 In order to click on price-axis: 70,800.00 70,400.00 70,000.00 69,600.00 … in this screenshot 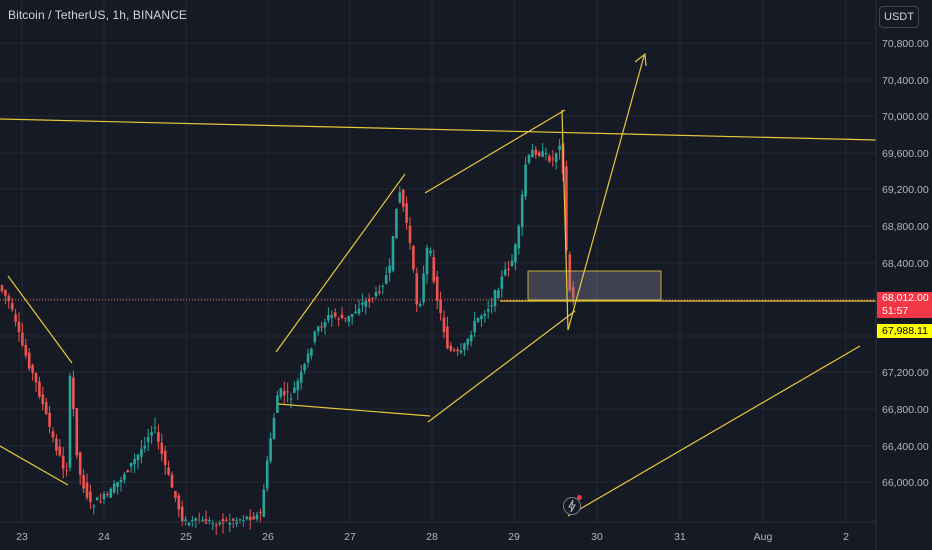, I will do `click(902, 275)`.